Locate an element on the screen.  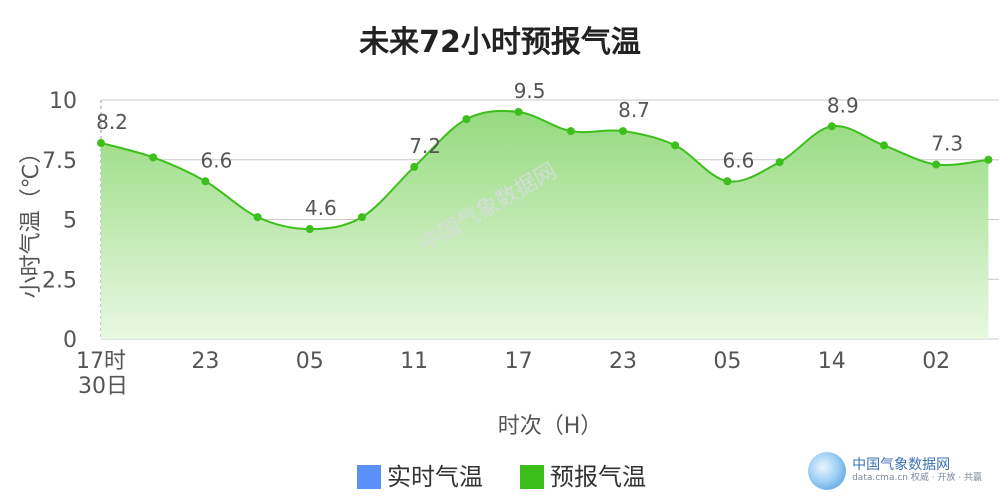
y-tick-label: 10 is located at coordinates (63, 101).